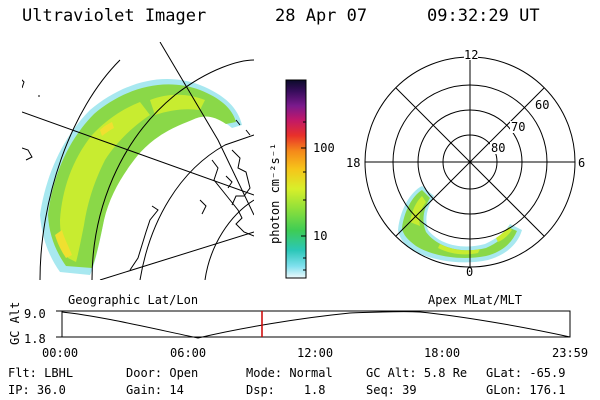 The width and height of the screenshot is (600, 400). I want to click on door-value: Open, so click(184, 373).